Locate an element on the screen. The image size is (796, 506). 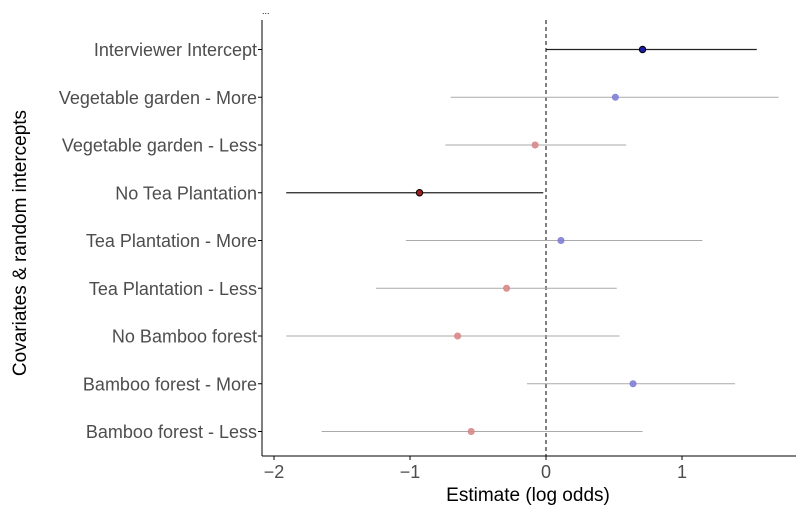
x-axis-title: Estimate (log odds) is located at coordinates (528, 495).